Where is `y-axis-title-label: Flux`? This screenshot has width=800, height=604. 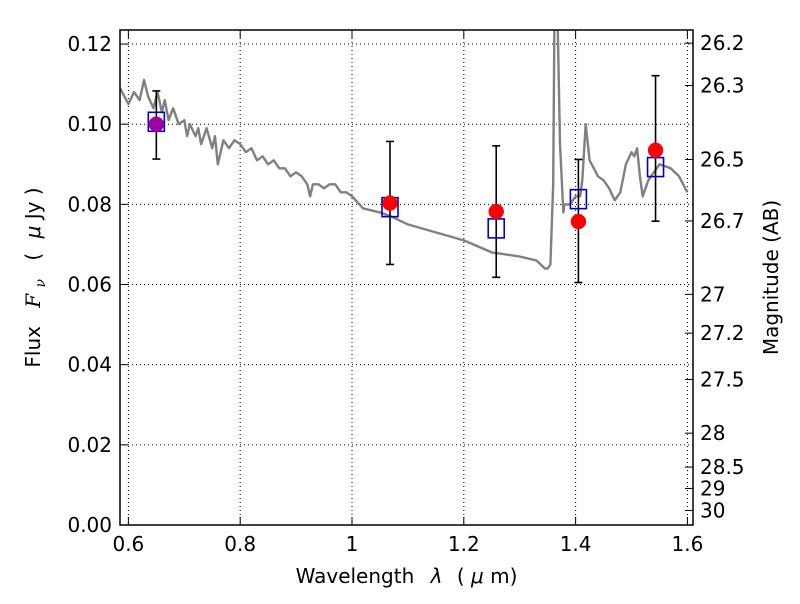 y-axis-title-label: Flux is located at coordinates (33, 347).